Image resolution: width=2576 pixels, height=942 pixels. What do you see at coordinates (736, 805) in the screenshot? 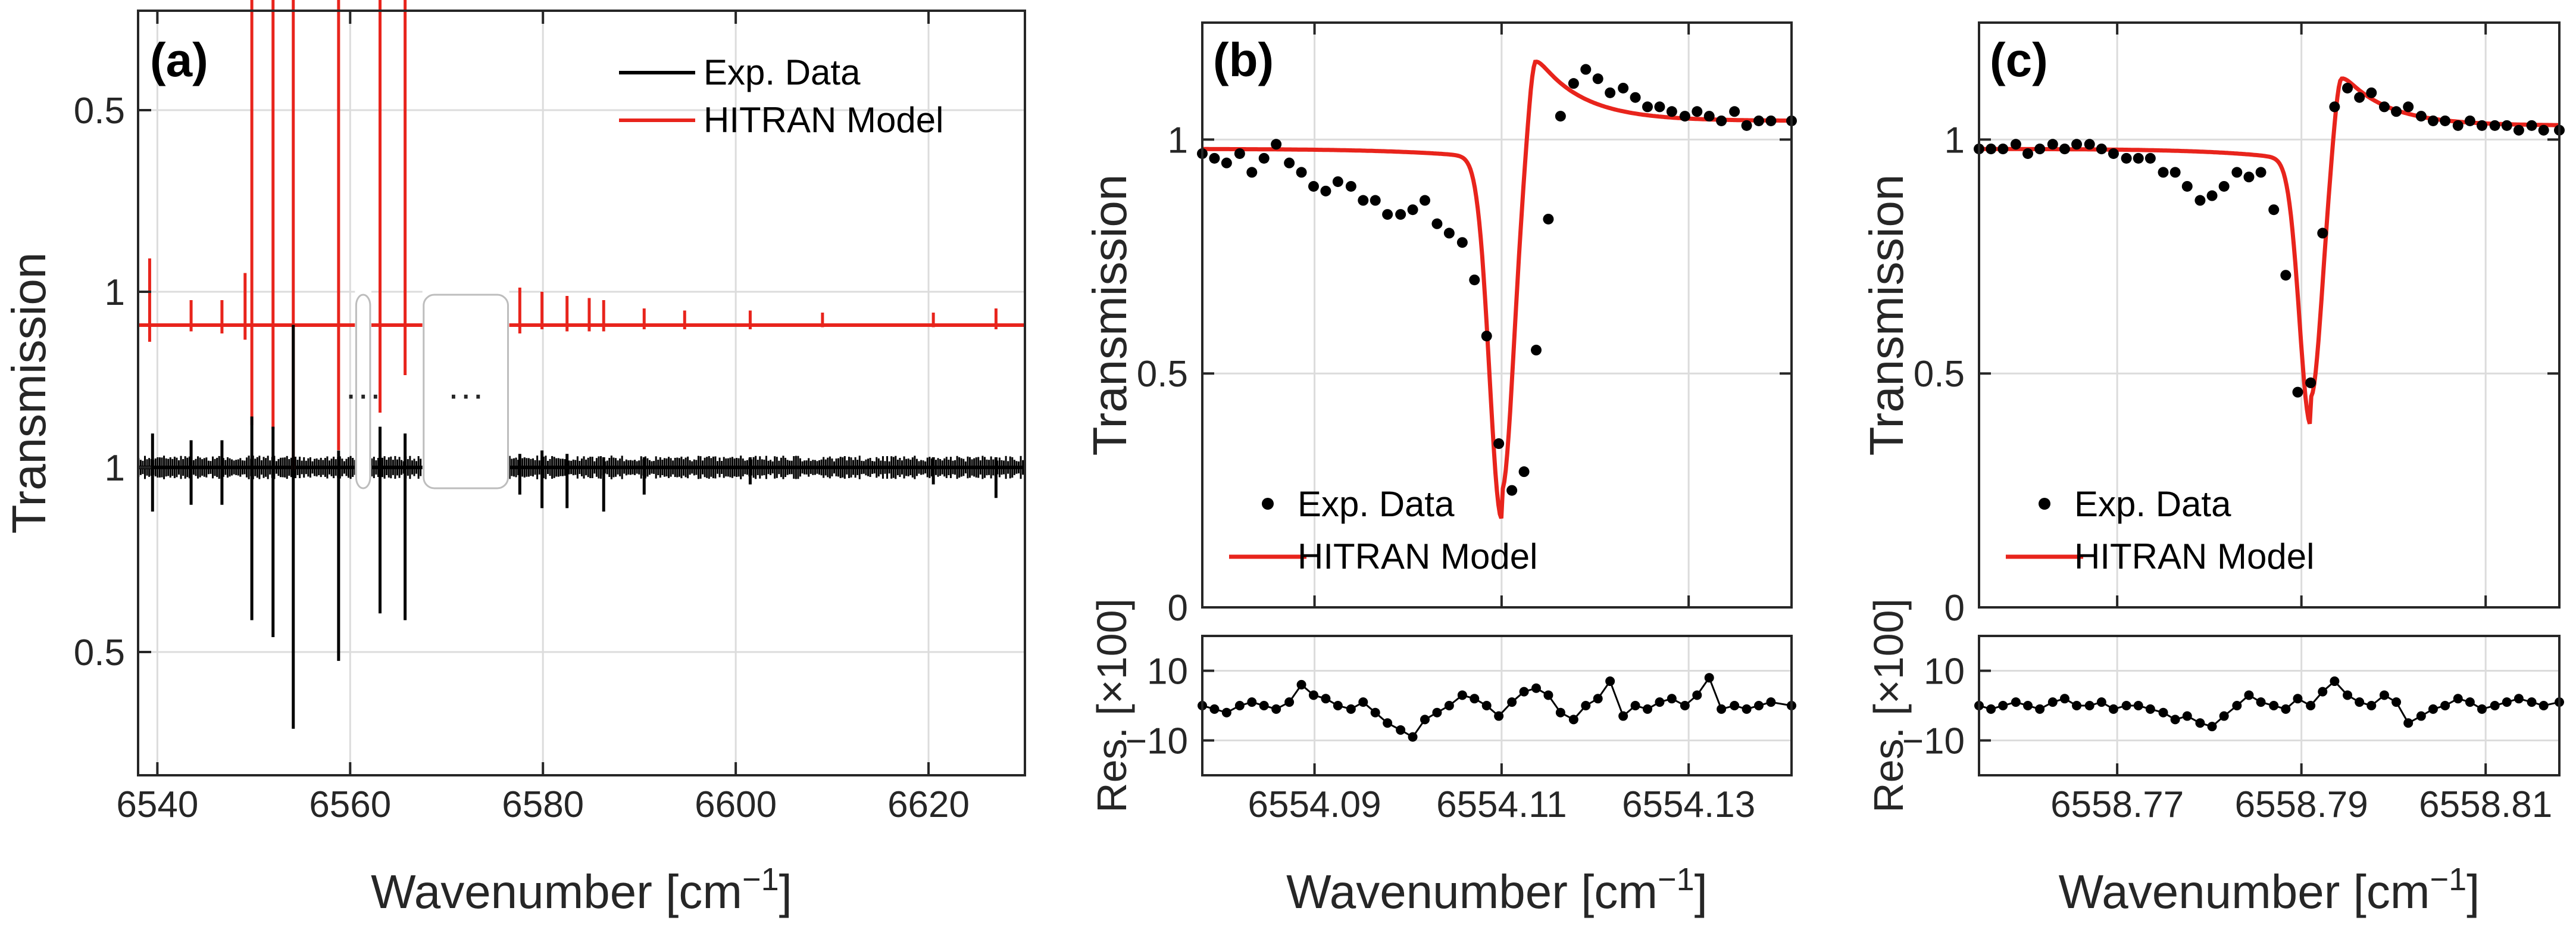
I see `x-tick-label: 6600` at bounding box center [736, 805].